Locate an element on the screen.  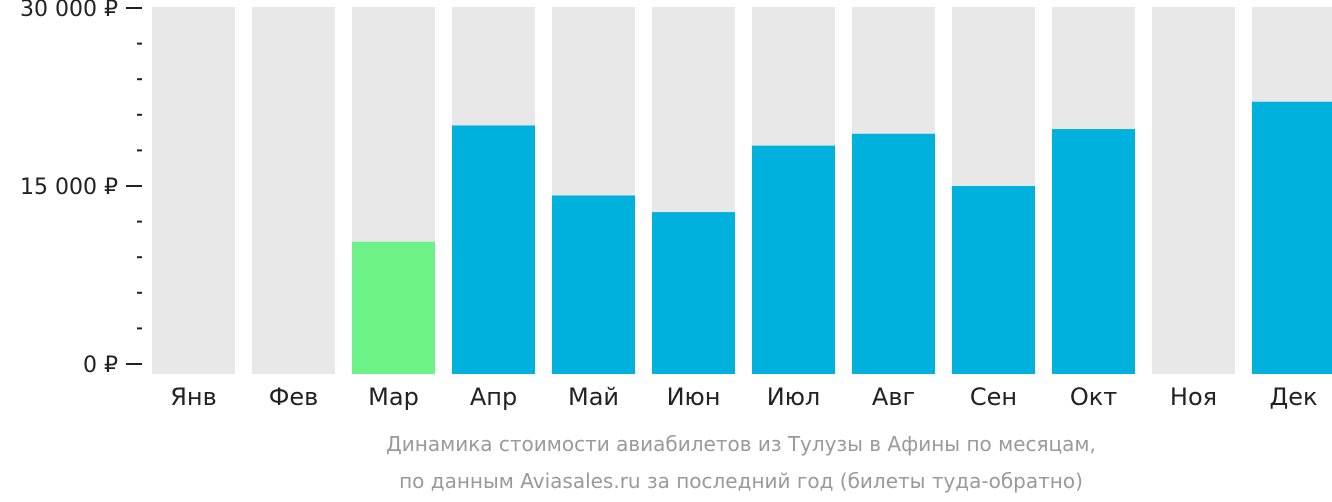
x-tick-label: Июн is located at coordinates (694, 397).